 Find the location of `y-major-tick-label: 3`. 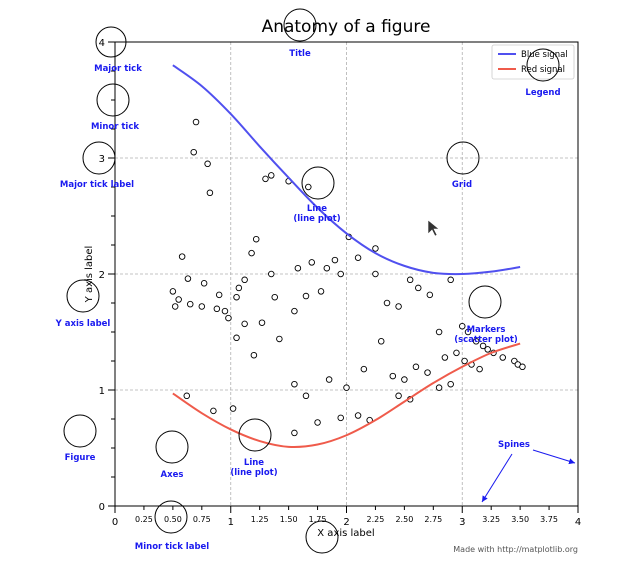

y-major-tick-label: 3 is located at coordinates (102, 159).